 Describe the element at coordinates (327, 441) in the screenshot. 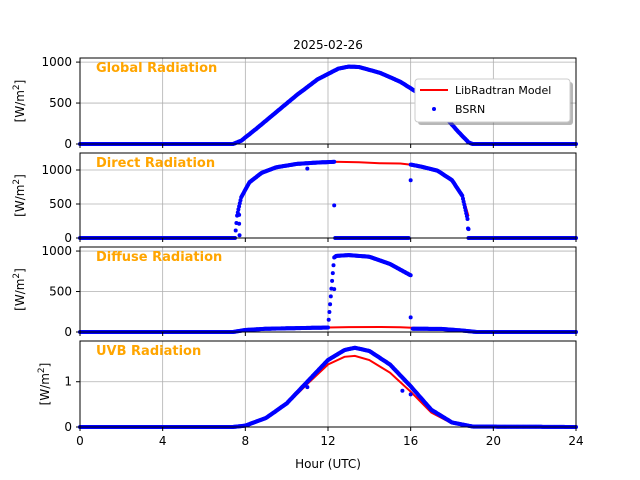

I see `x-tick-label: 12` at that location.